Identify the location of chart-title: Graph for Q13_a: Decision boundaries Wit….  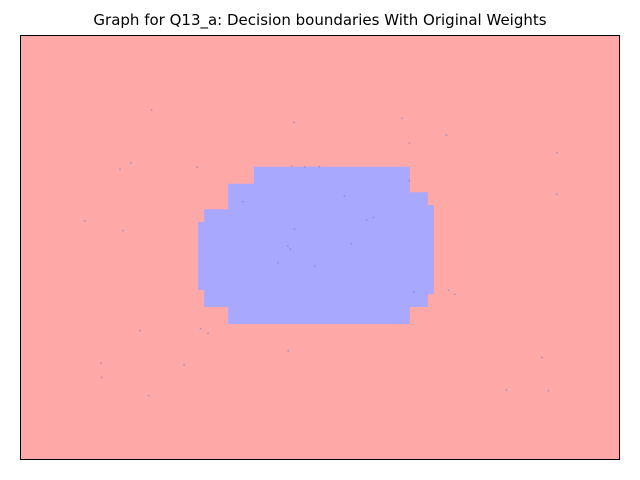
(320, 20).